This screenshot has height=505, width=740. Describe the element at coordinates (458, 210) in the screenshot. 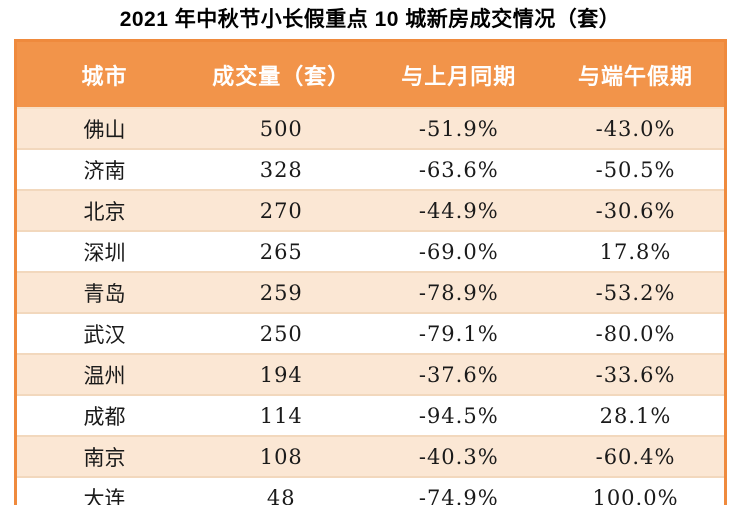

I see `cell-vs-last-month: -44.9%` at that location.